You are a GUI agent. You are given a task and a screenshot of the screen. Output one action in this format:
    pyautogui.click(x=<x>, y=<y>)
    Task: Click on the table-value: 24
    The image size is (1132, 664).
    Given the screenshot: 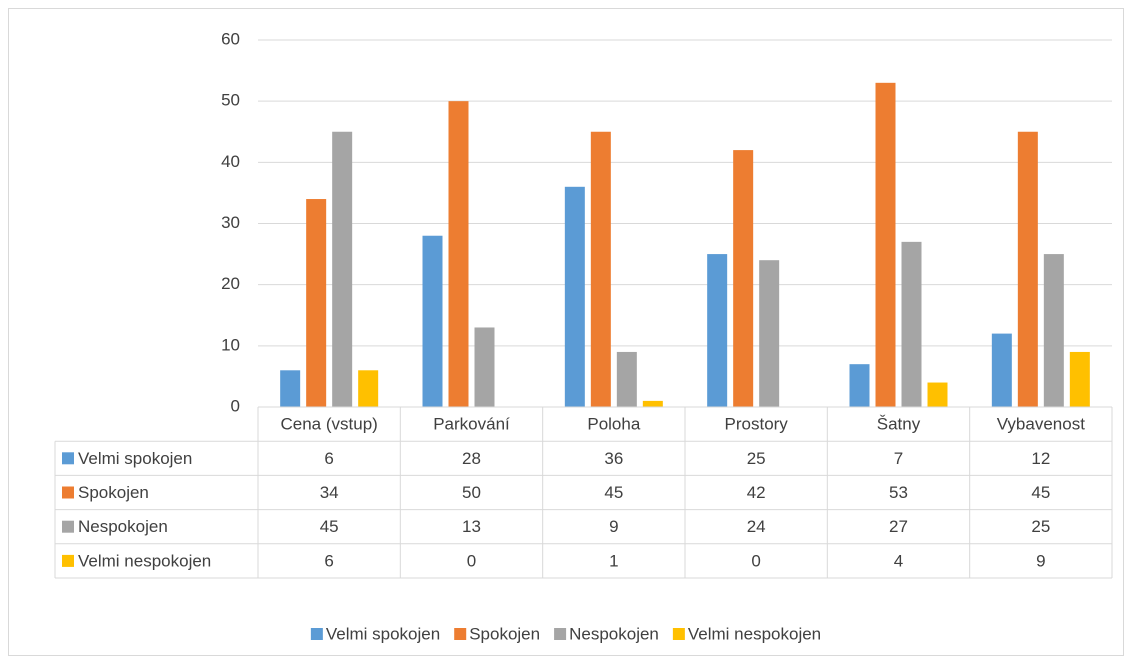 What is the action you would take?
    pyautogui.click(x=756, y=526)
    